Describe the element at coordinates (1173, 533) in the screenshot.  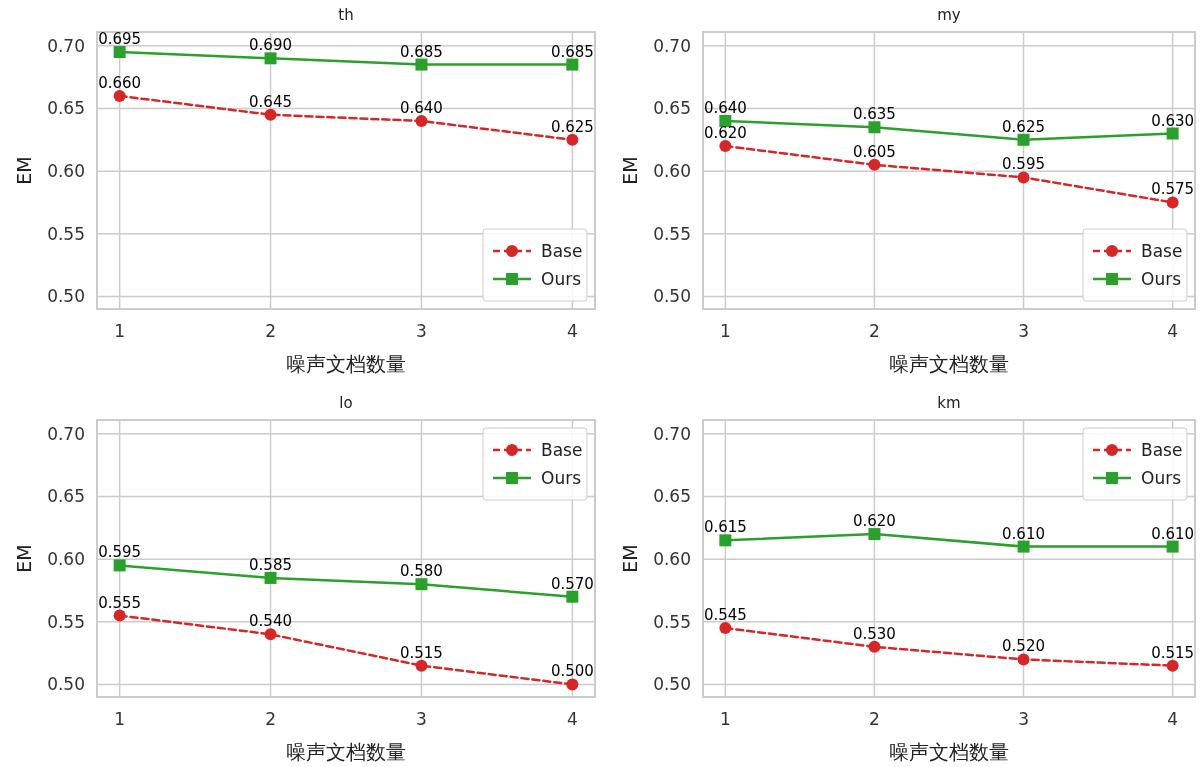
I see `data-label: 0.610` at that location.